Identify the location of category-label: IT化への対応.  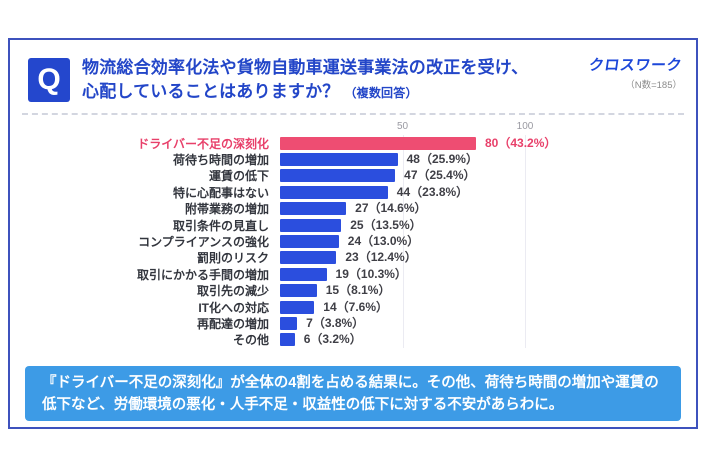
(233, 307).